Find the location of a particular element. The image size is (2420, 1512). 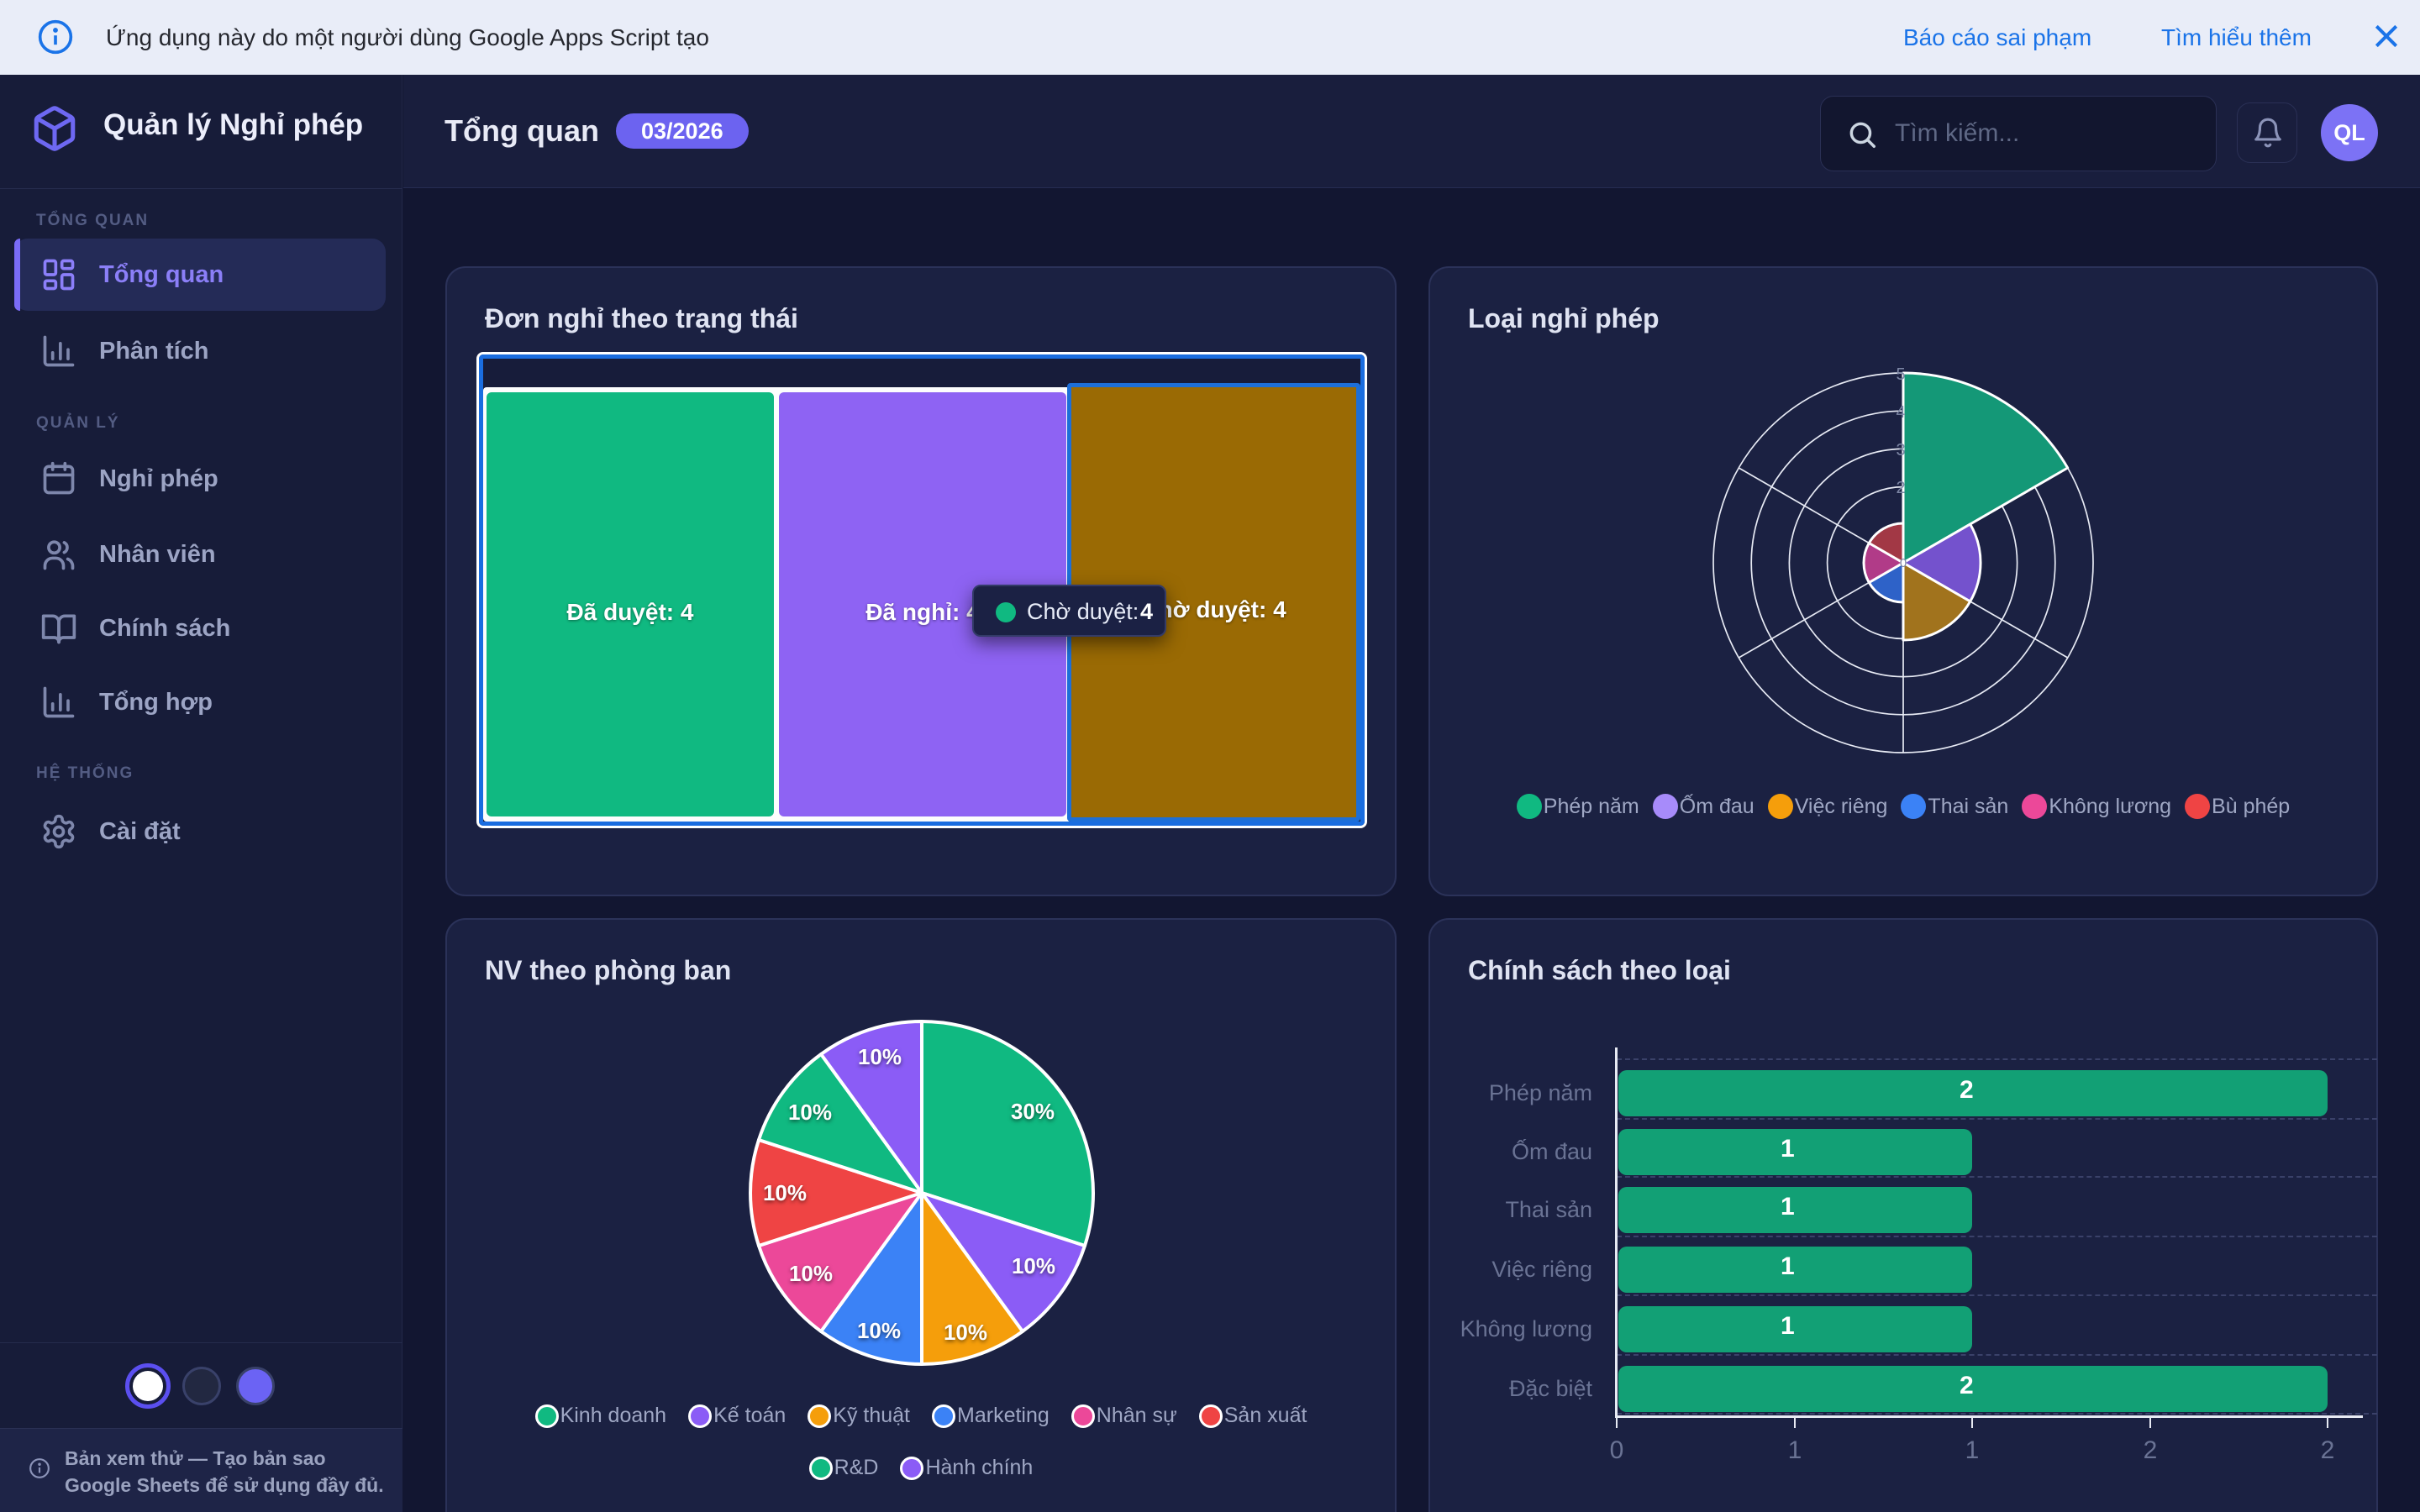

svg-text: 30% is located at coordinates (1033, 1111).